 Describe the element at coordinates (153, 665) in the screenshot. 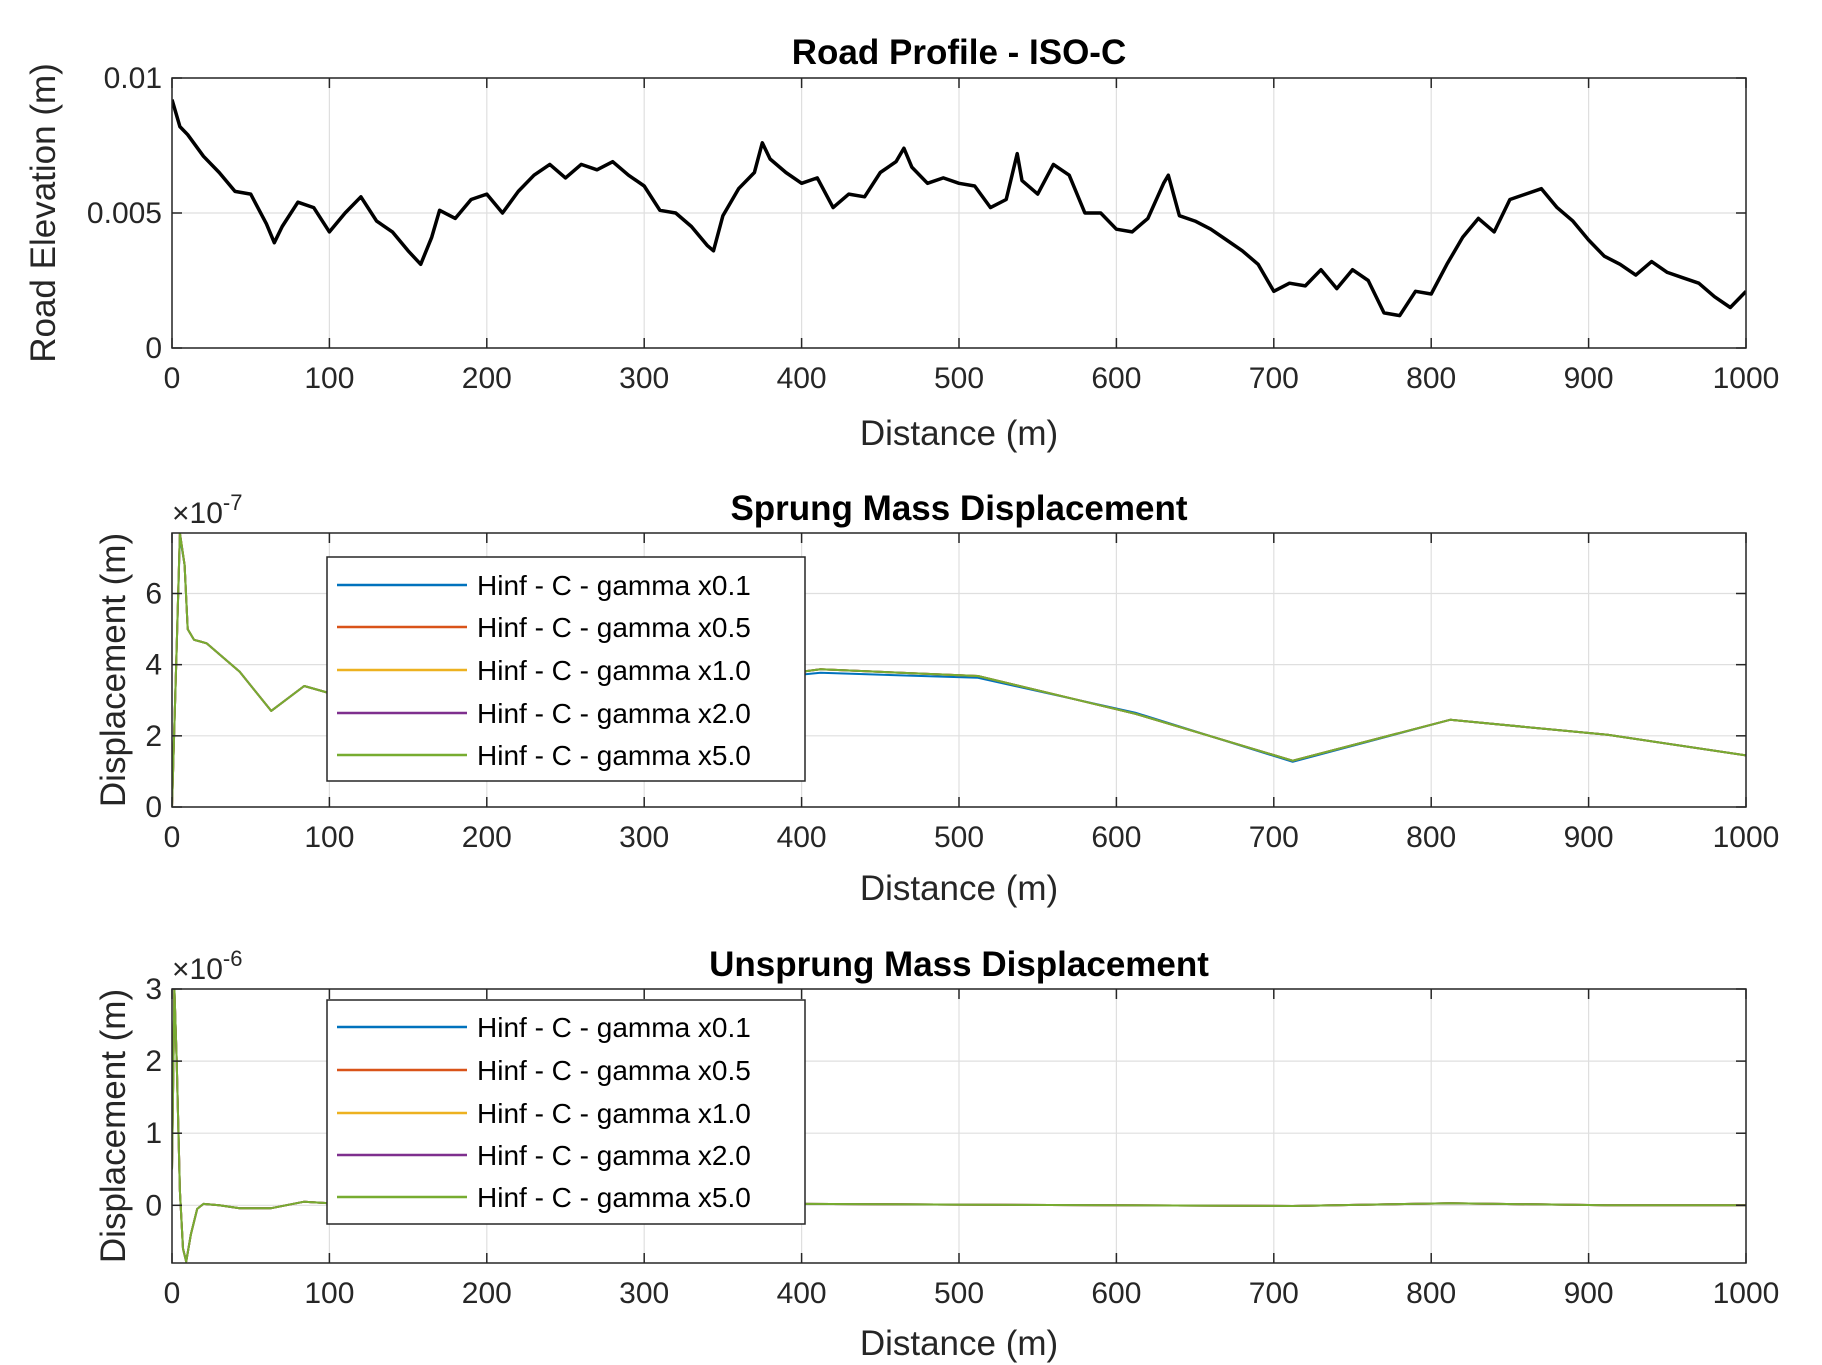

I see `y-tick-label: 4` at that location.